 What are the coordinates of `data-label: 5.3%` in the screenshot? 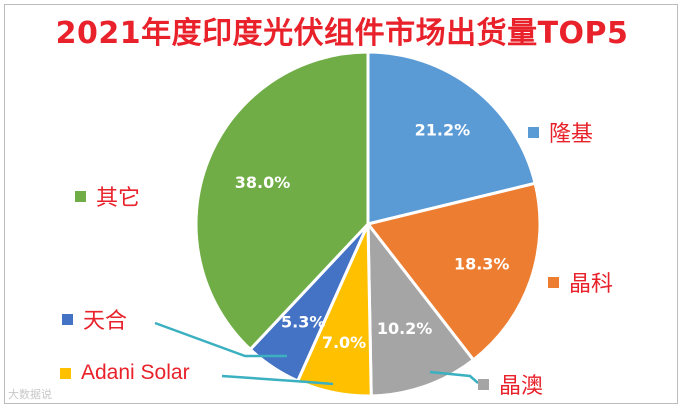 It's located at (303, 321).